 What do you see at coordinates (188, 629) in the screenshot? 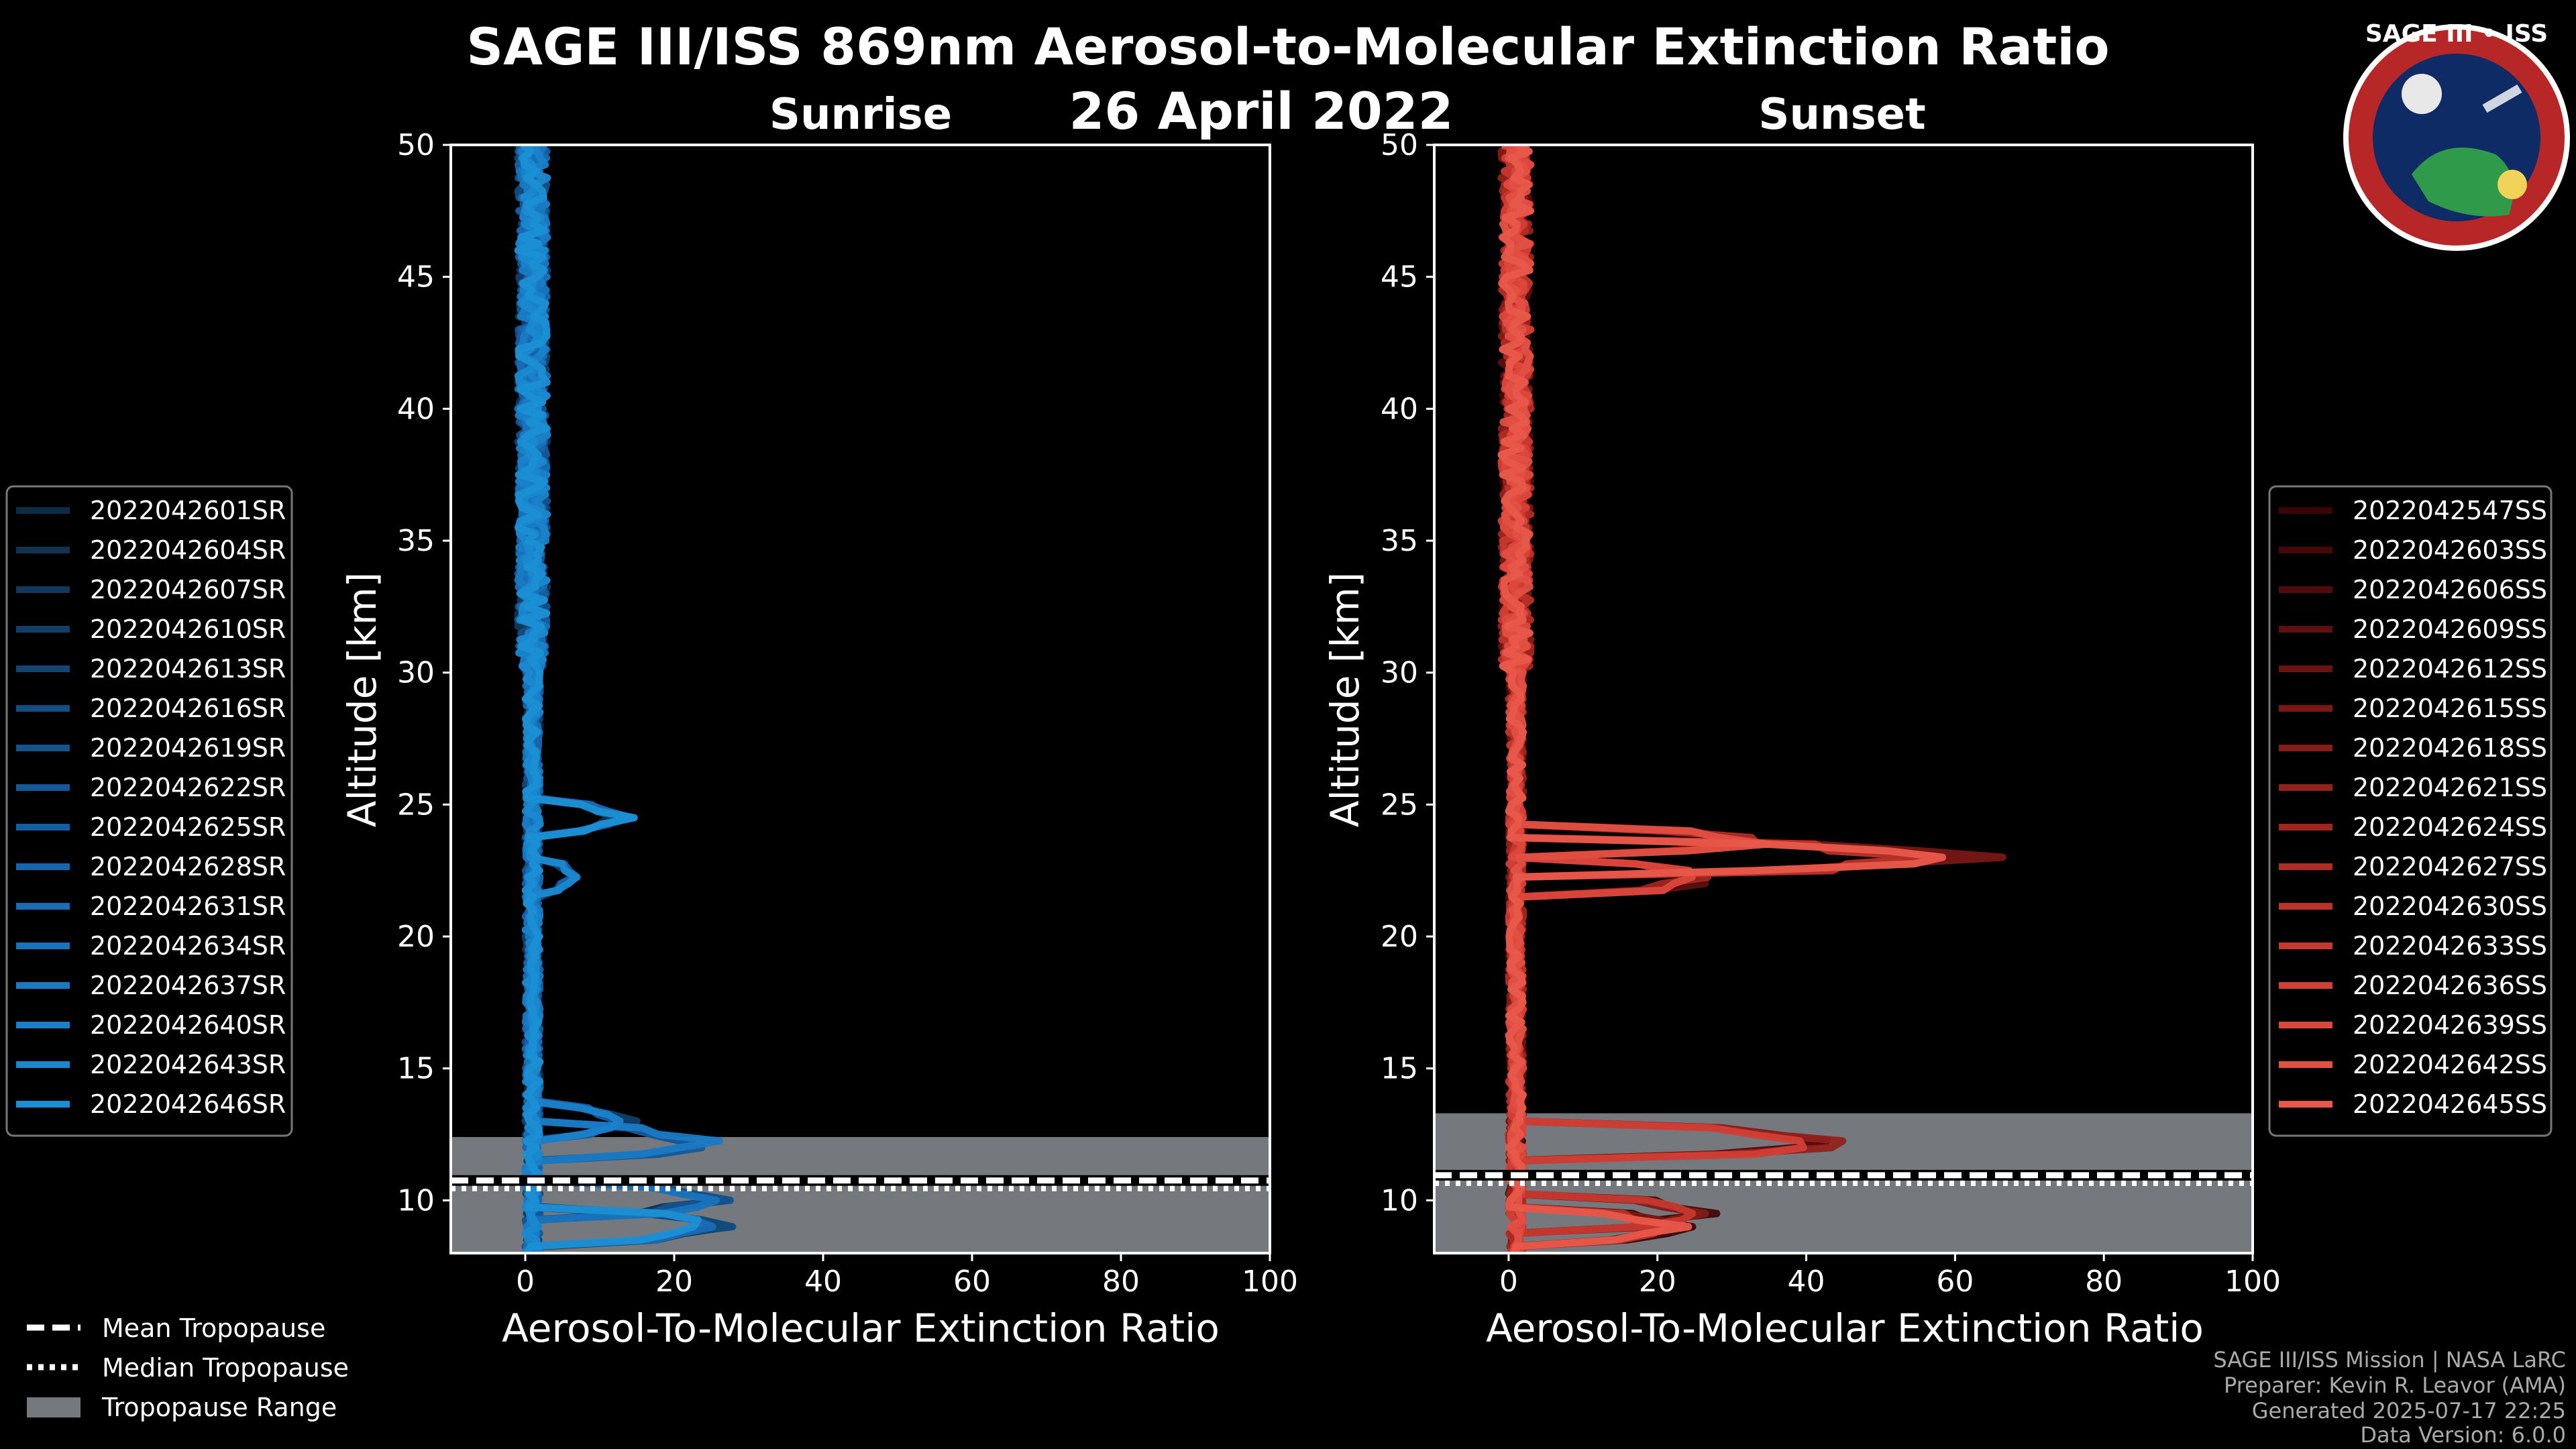
I see `legend-label: 2022042610SR` at bounding box center [188, 629].